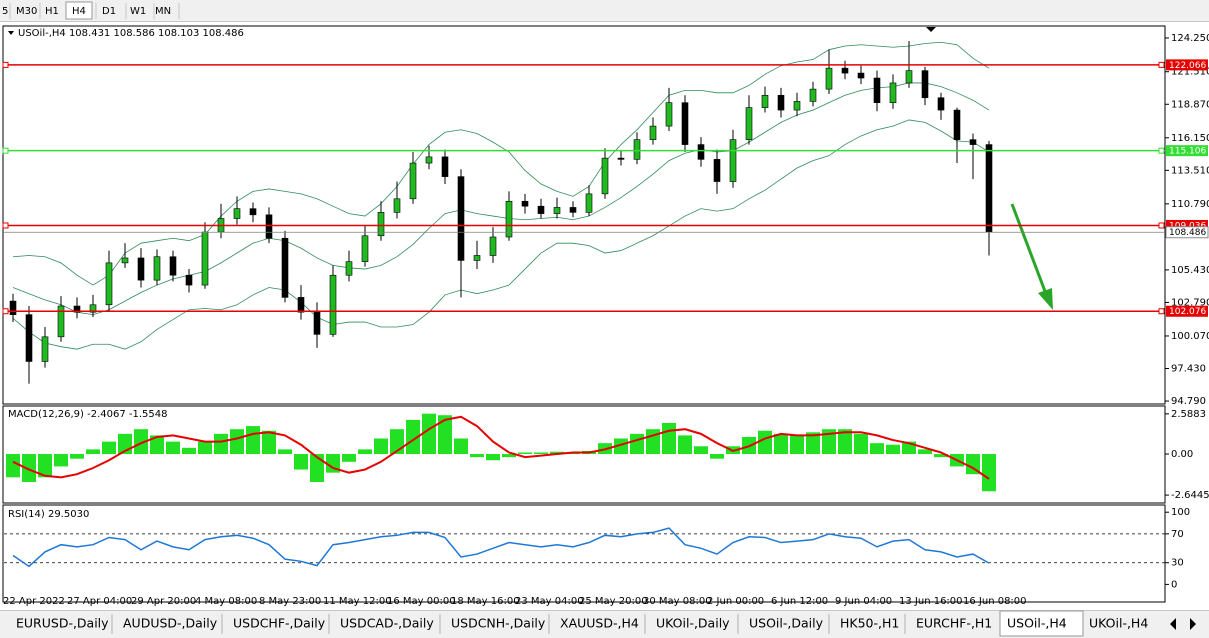 This screenshot has height=638, width=1209. I want to click on y-tick-label: 2.5883, so click(1188, 414).